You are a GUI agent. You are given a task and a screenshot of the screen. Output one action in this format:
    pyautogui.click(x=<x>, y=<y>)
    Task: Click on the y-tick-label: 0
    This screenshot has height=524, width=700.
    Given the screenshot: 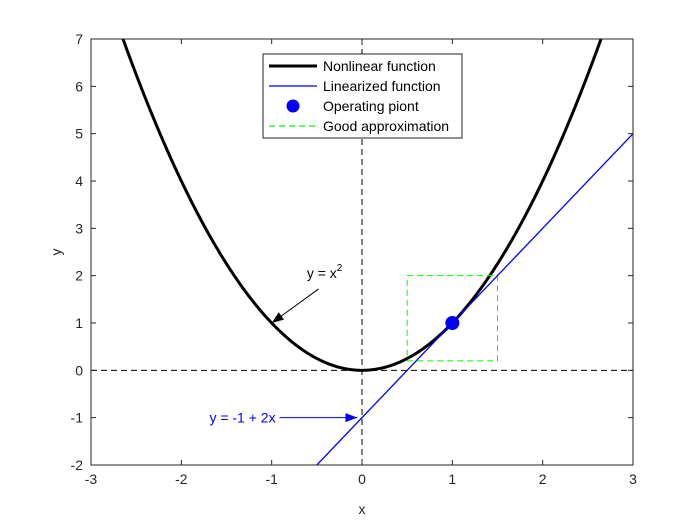 What is the action you would take?
    pyautogui.click(x=79, y=370)
    